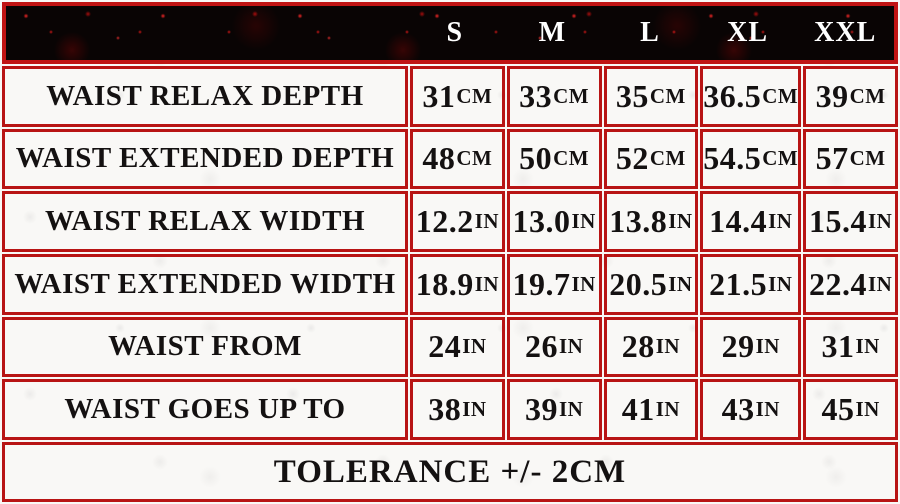 The image size is (900, 504). What do you see at coordinates (541, 221) in the screenshot?
I see `value-number: 13.0` at bounding box center [541, 221].